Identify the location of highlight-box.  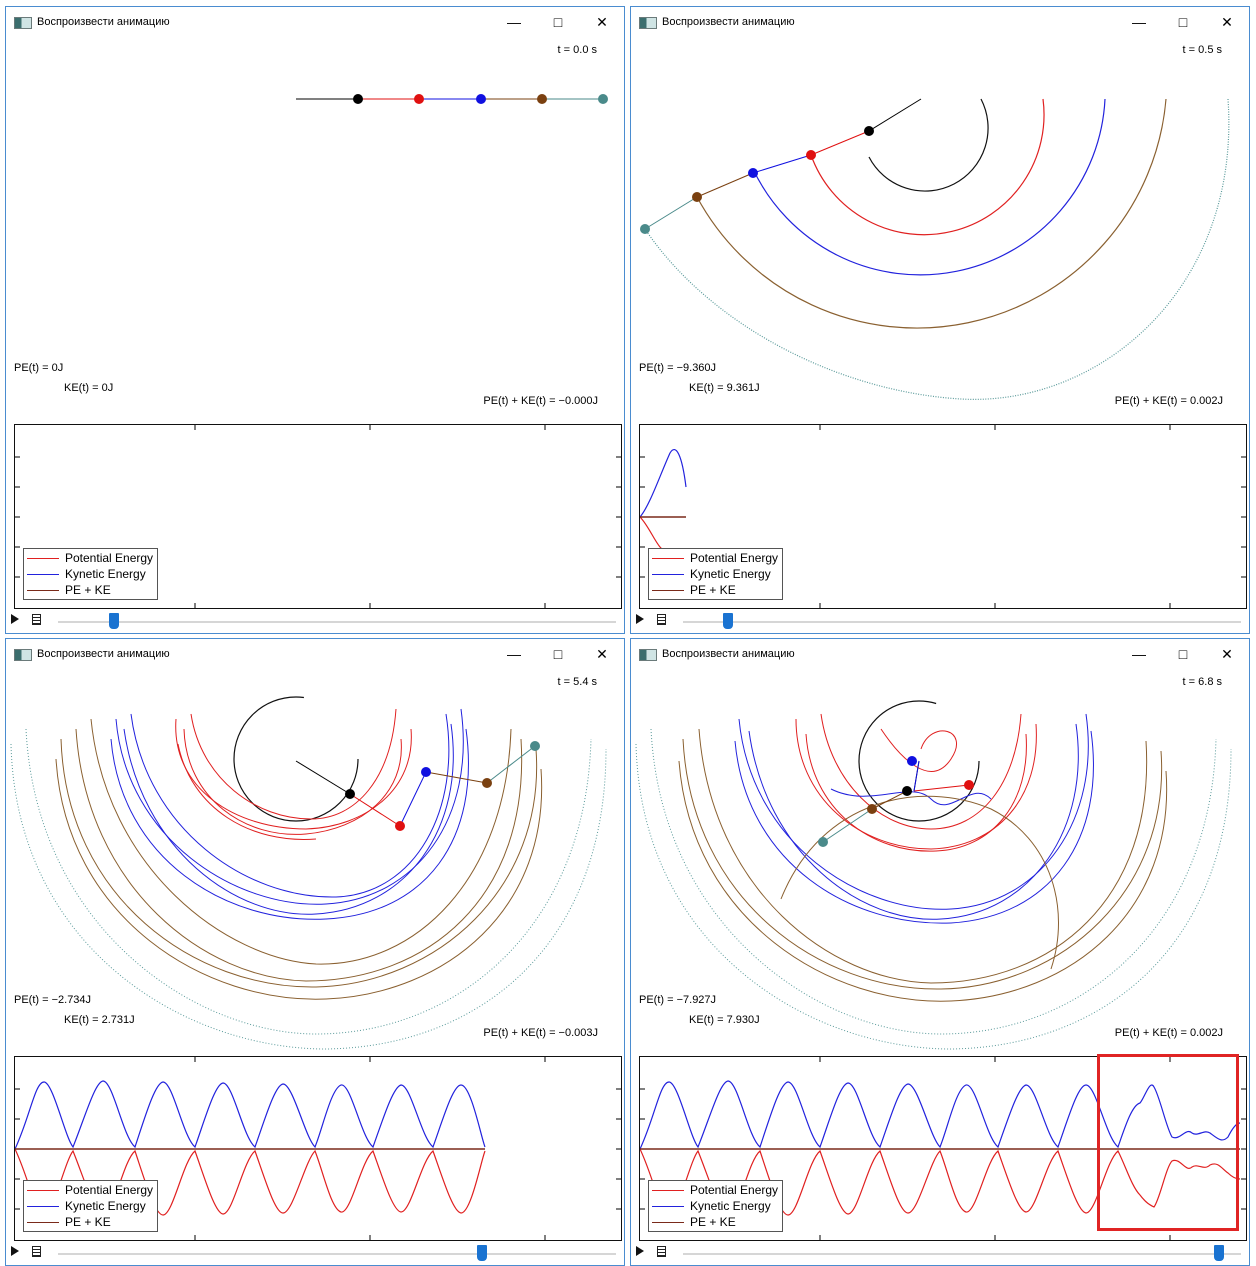
(1168, 1142).